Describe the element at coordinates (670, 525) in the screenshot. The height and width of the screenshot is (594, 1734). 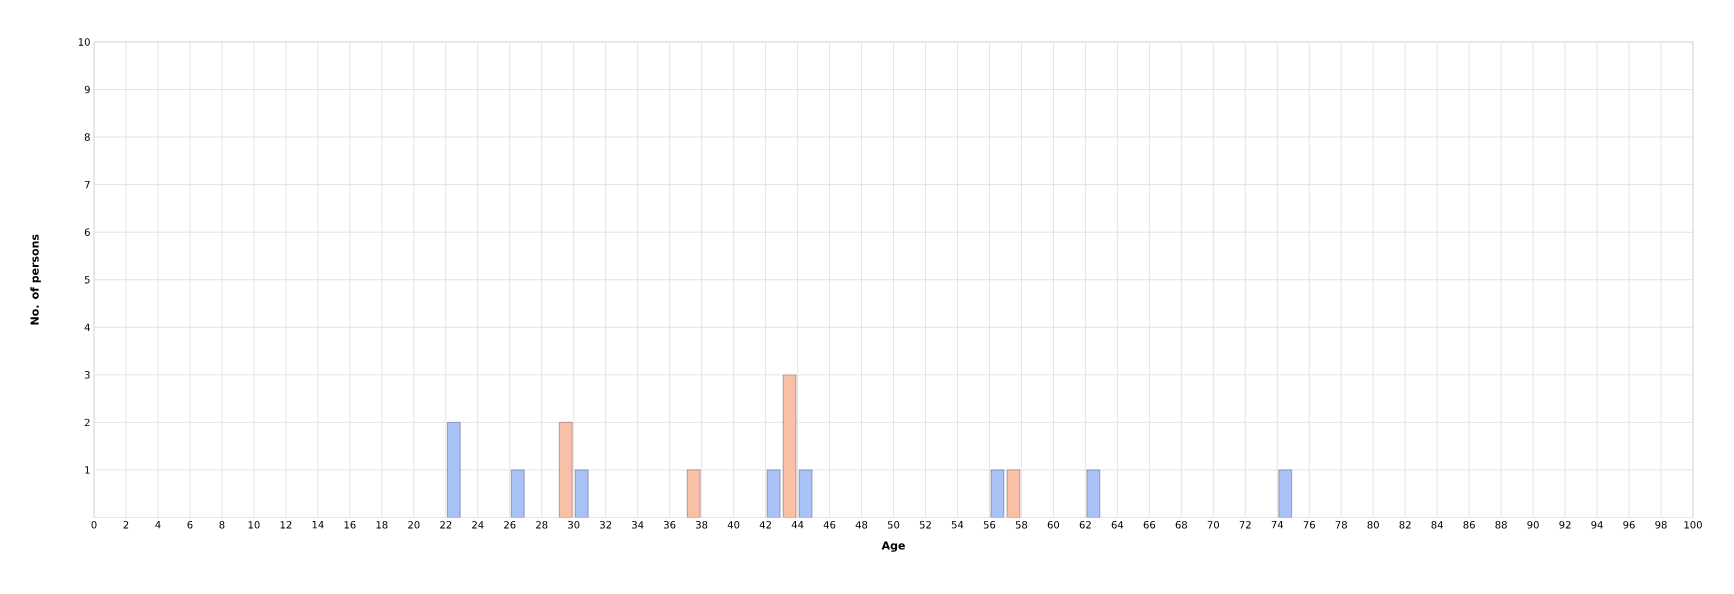
I see `x-tick-label: 36` at that location.